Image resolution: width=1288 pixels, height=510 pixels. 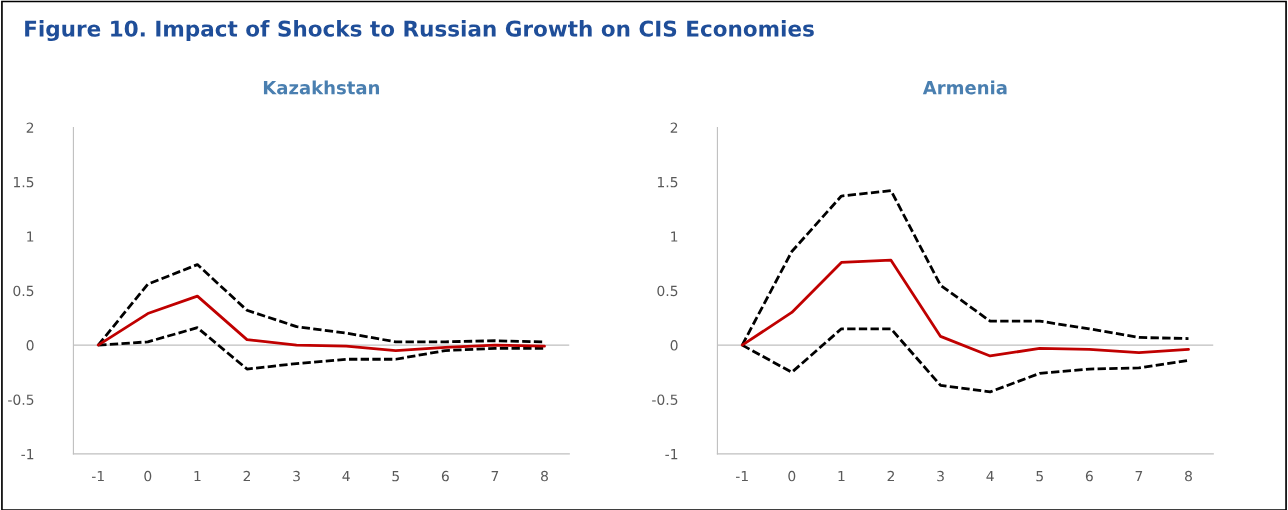 What do you see at coordinates (419, 31) in the screenshot?
I see `caption: Figure 10. Impact of Shocks to Russian Growth on CIS Economies` at bounding box center [419, 31].